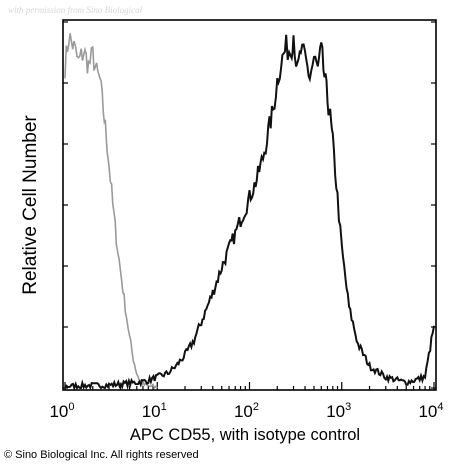  Describe the element at coordinates (338, 411) in the screenshot. I see `x-tick-label: 10³` at that location.